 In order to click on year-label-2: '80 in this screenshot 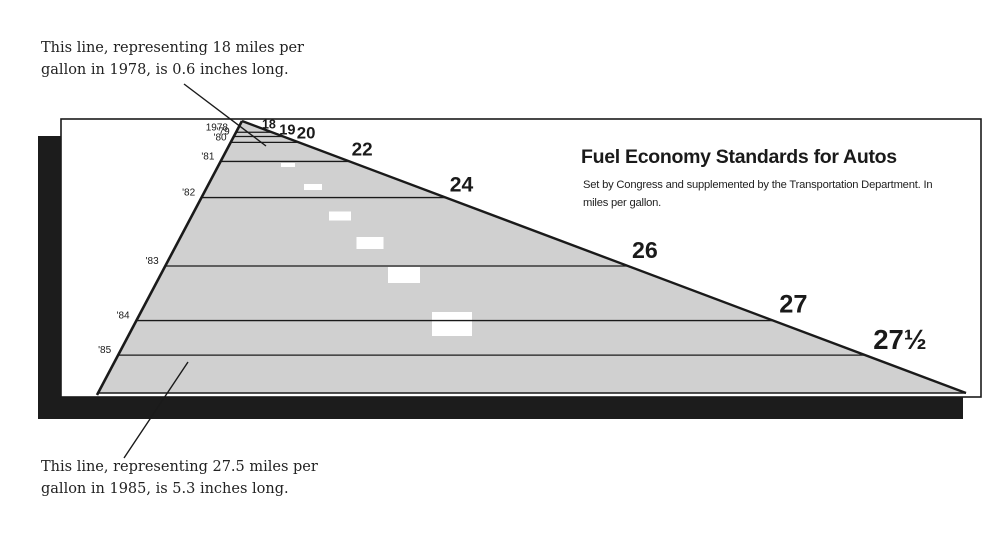, I will do `click(220, 137)`.